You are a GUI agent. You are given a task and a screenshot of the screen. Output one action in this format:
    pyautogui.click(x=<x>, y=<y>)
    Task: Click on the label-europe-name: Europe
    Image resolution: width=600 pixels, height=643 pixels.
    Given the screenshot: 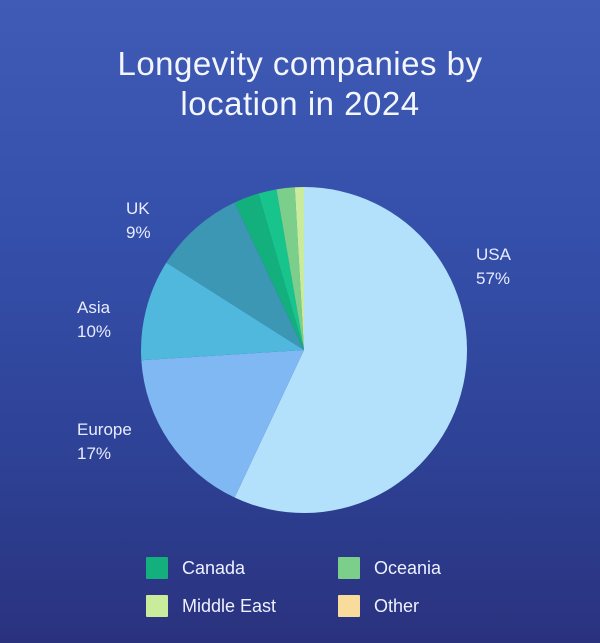 What is the action you would take?
    pyautogui.click(x=104, y=429)
    